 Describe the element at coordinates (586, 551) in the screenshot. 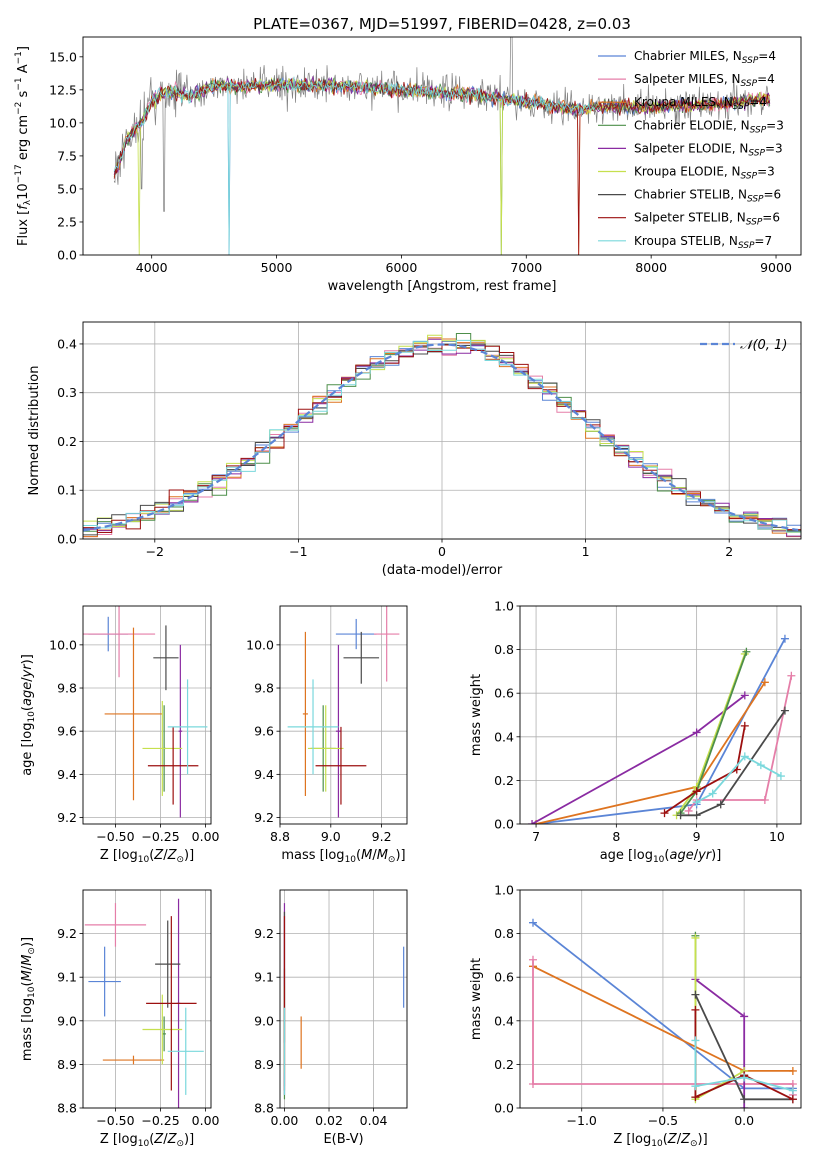

I see `x-tick-label: 1` at that location.